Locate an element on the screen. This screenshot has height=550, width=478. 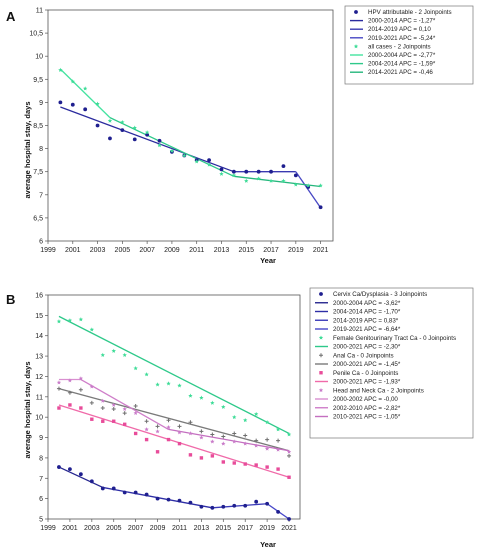
legend-entry: 2014-2019 APC = 0,10 is located at coordinates (399, 29).